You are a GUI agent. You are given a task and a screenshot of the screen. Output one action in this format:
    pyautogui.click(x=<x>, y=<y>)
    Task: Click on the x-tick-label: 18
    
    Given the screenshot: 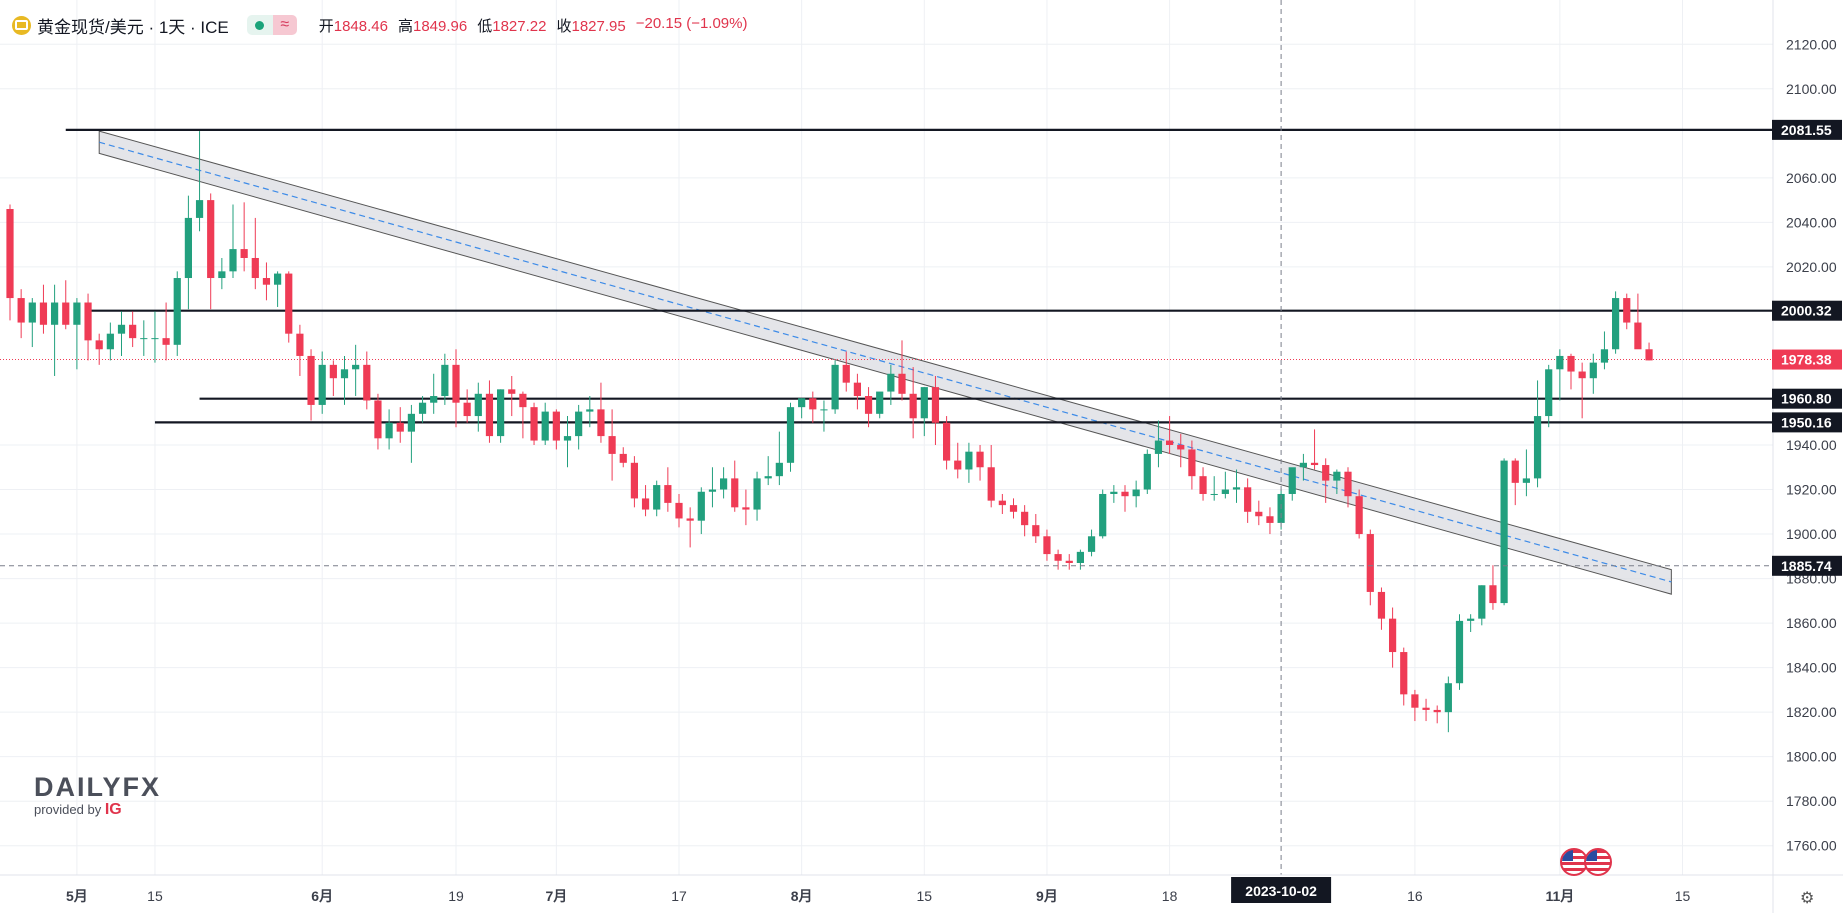 What is the action you would take?
    pyautogui.click(x=1170, y=896)
    